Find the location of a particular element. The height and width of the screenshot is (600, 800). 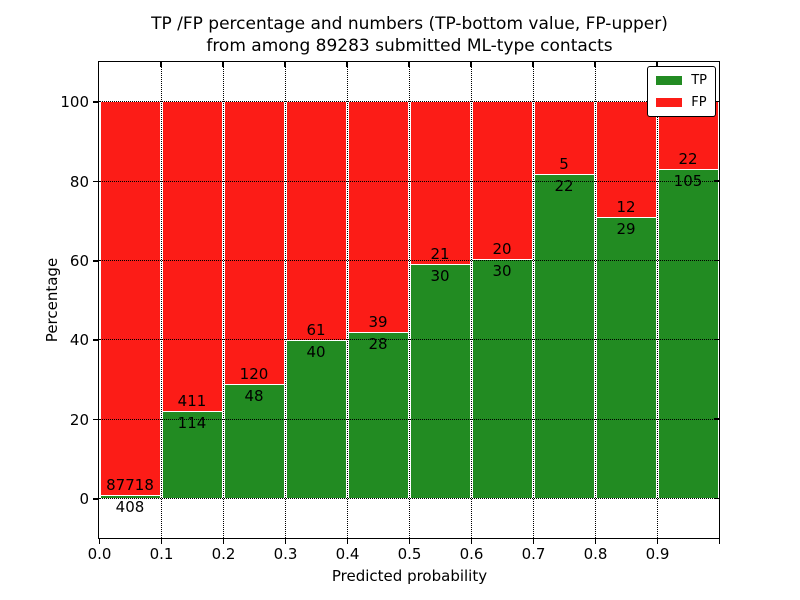

x-tick-label: 0.5 is located at coordinates (409, 554).